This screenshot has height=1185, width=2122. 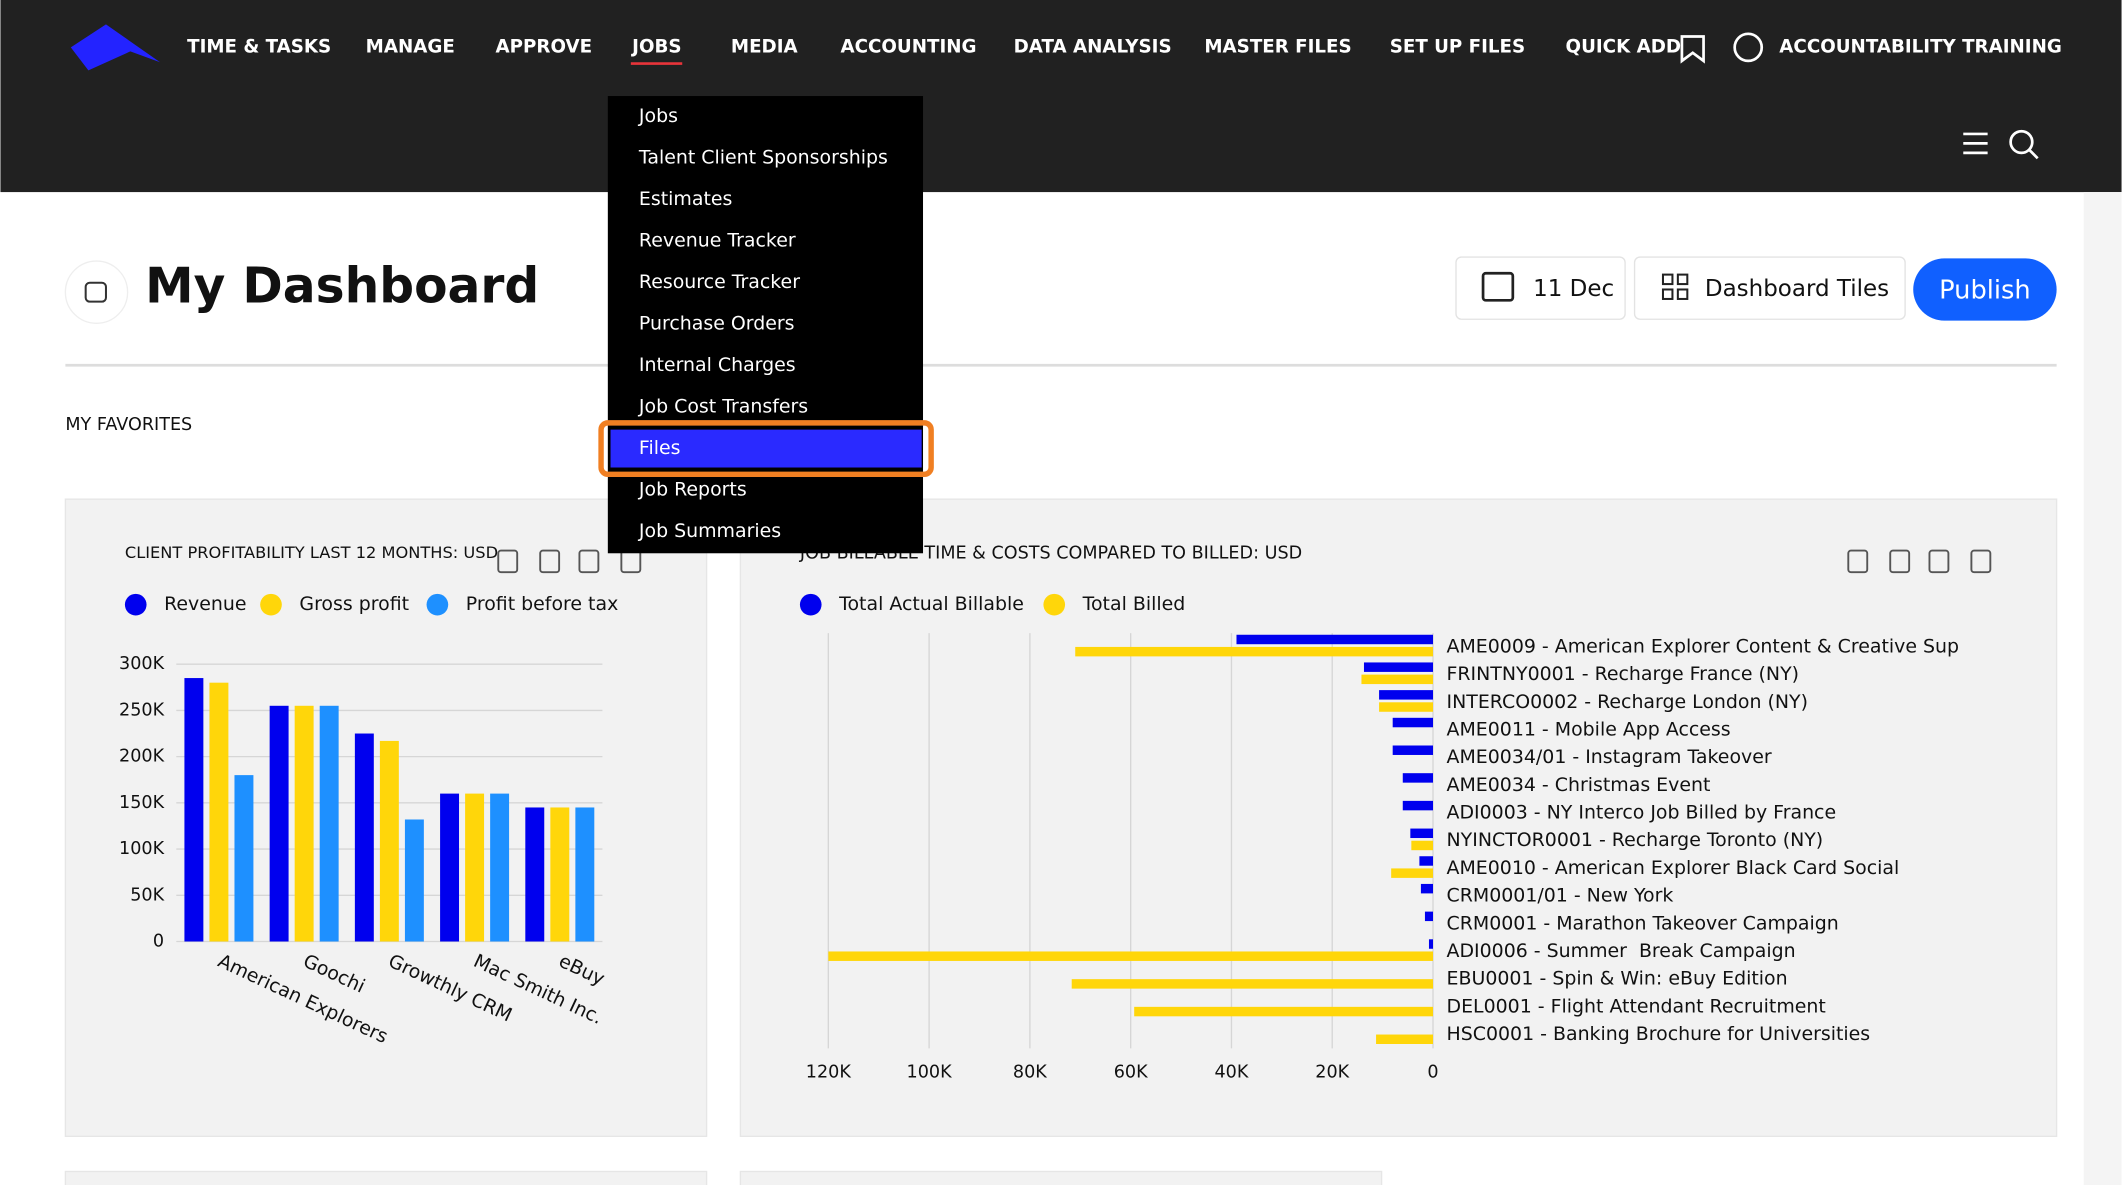 What do you see at coordinates (655, 46) in the screenshot?
I see `nav-item: JOBS` at bounding box center [655, 46].